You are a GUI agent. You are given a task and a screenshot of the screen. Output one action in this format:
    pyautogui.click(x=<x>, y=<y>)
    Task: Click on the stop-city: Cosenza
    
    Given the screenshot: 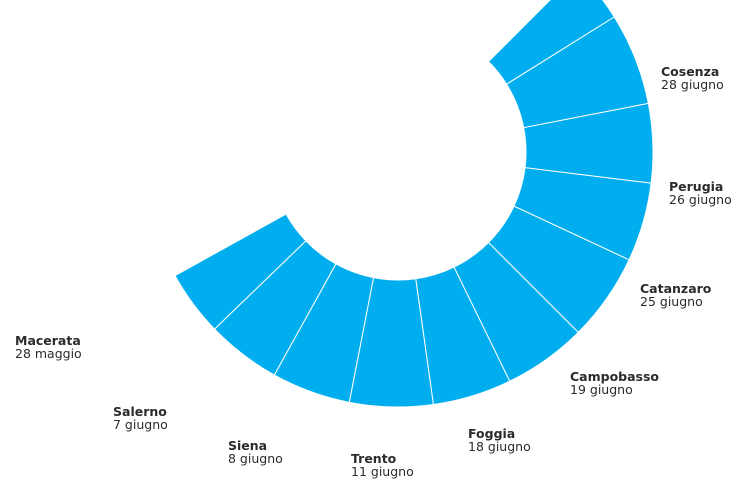 What is the action you would take?
    pyautogui.click(x=690, y=71)
    